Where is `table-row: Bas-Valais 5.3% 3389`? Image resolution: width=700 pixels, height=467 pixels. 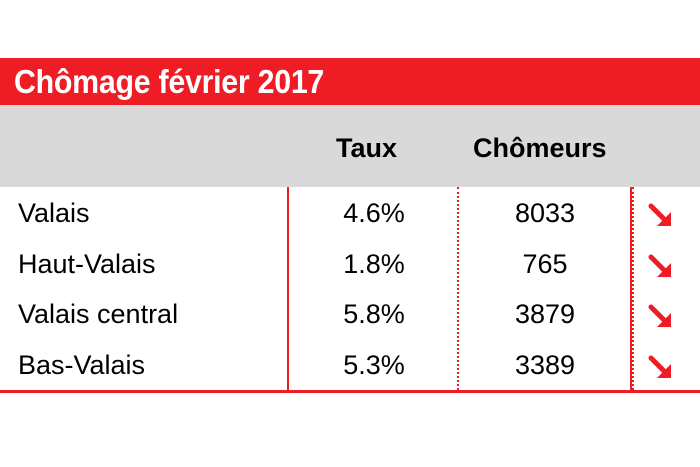 table-row: Bas-Valais 5.3% 3389 is located at coordinates (350, 365).